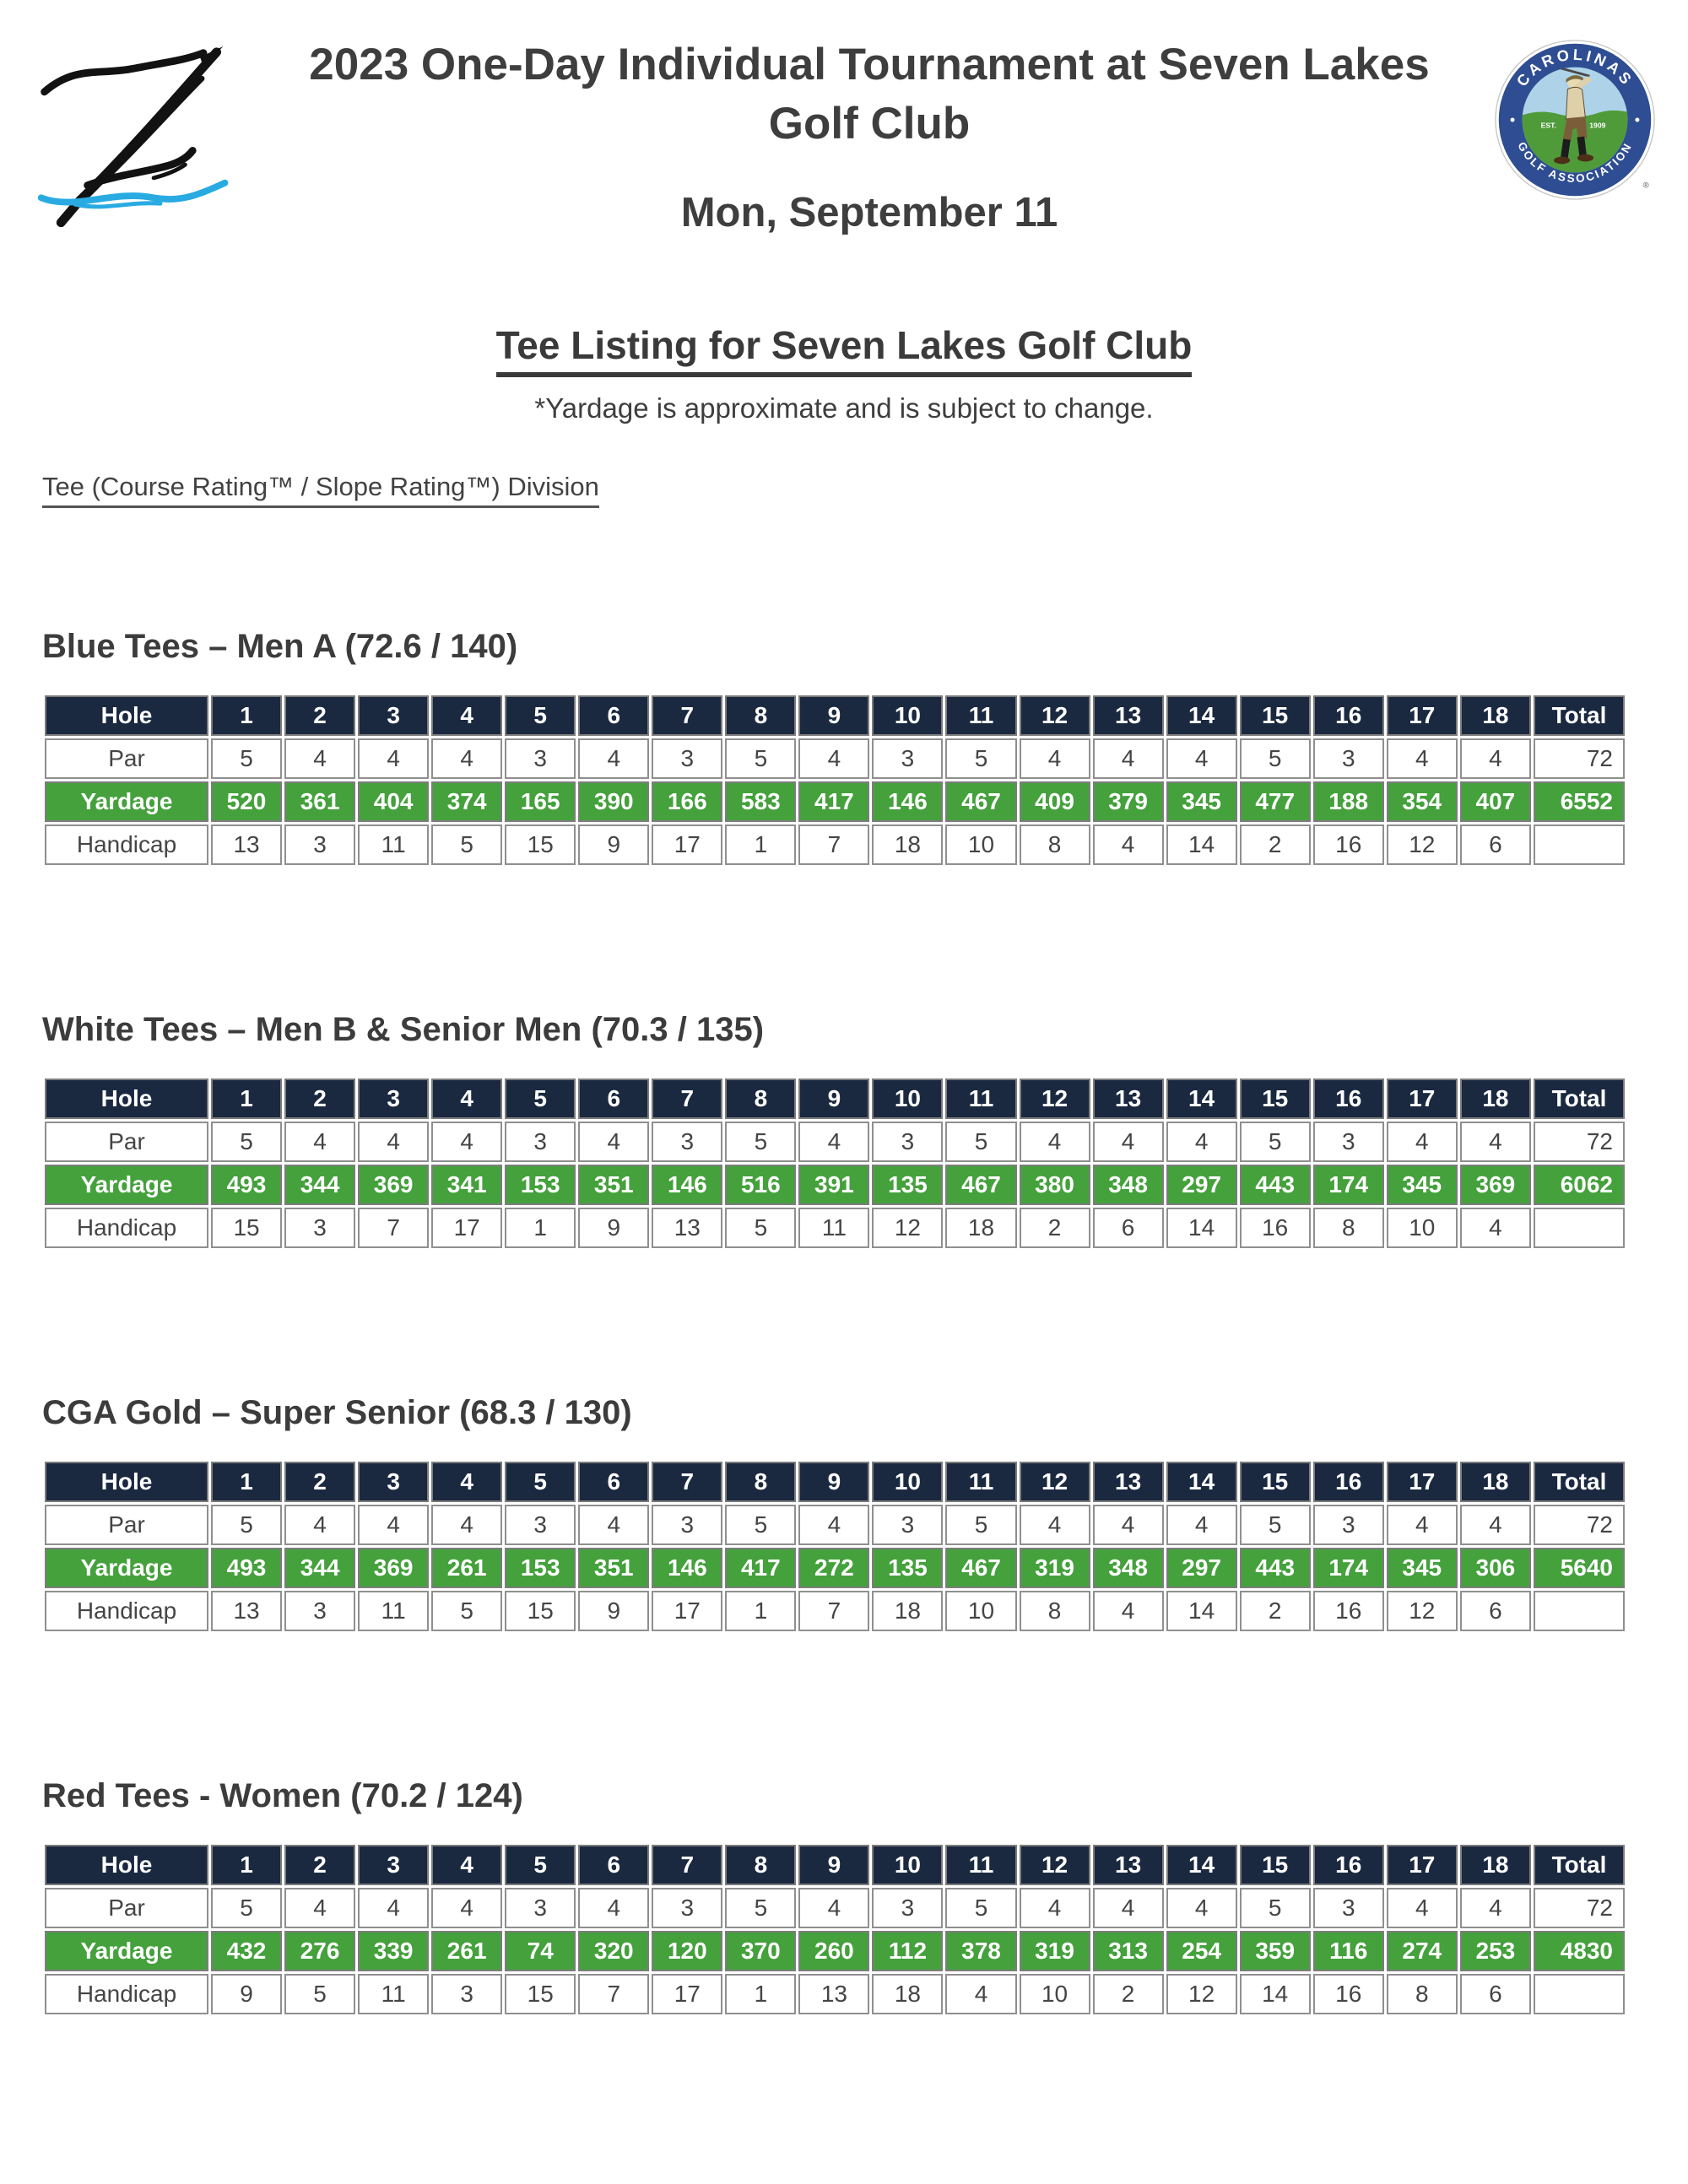 This screenshot has width=1688, height=2184. I want to click on cga-badge-icon: CAROLINAS GOLF ASSOCIATION EST. 1909 ®, so click(1575, 120).